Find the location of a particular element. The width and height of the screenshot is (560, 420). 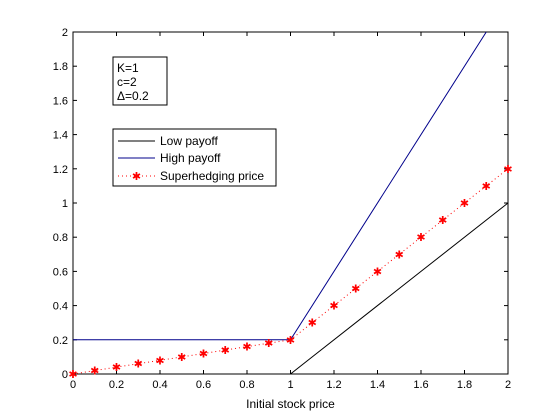

legend-label-high-payoff: High payoff is located at coordinates (190, 158).